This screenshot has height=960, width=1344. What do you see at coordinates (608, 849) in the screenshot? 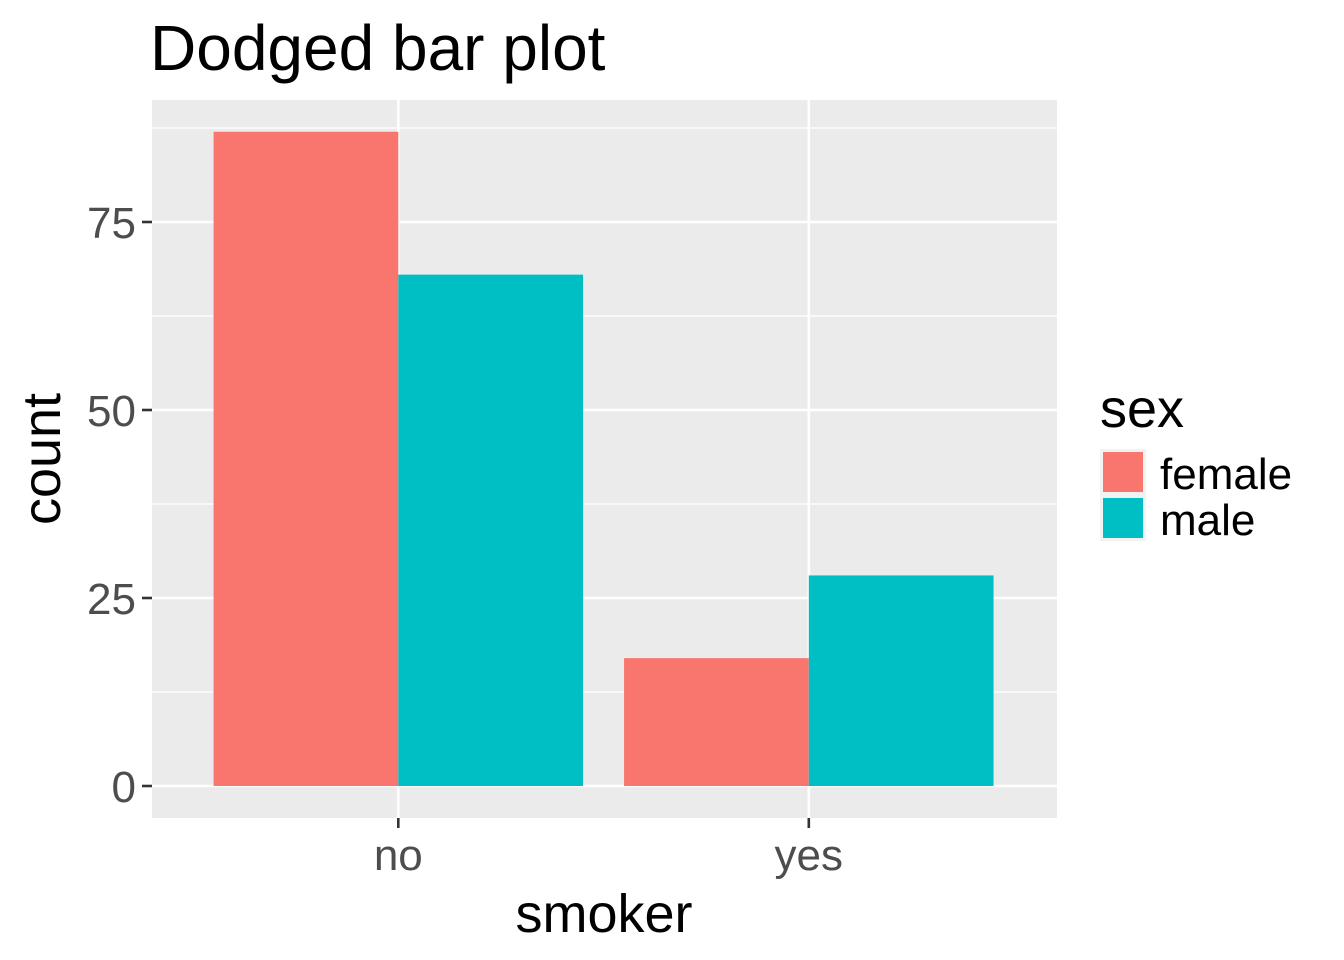
I see `x-axis: no yes` at bounding box center [608, 849].